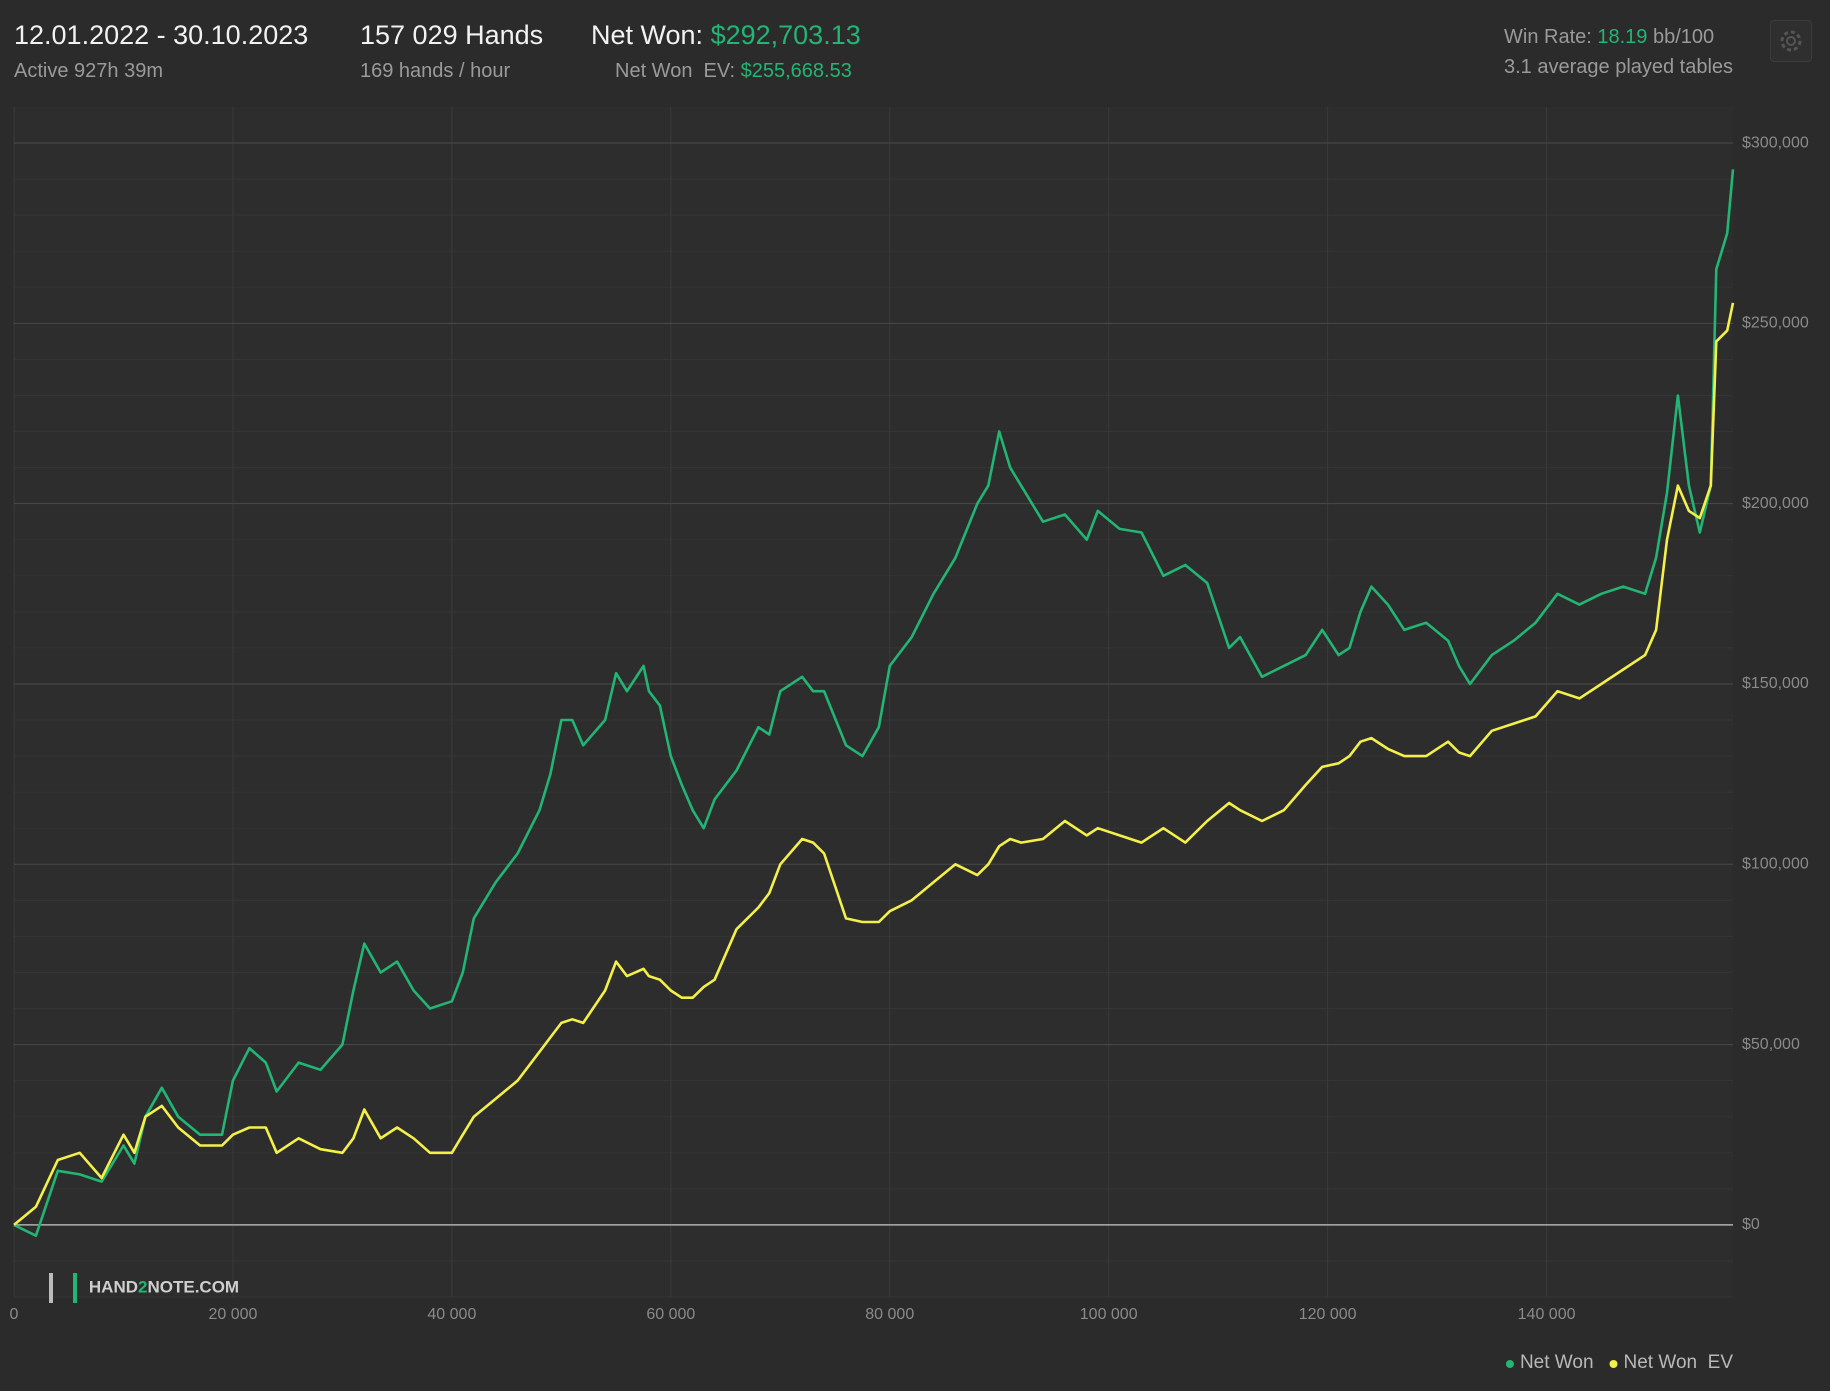 The height and width of the screenshot is (1391, 1830). I want to click on settings-button, so click(1791, 41).